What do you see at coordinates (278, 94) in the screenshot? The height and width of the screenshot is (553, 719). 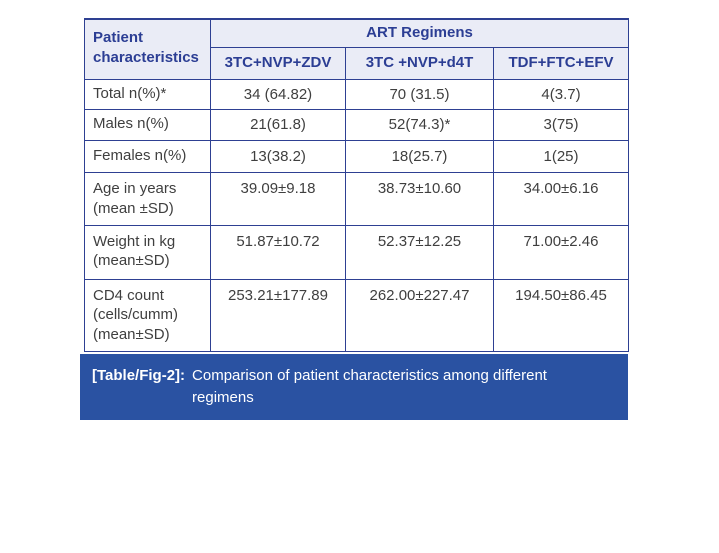 I see `cell-total-regimen1: 34 (64.82)` at bounding box center [278, 94].